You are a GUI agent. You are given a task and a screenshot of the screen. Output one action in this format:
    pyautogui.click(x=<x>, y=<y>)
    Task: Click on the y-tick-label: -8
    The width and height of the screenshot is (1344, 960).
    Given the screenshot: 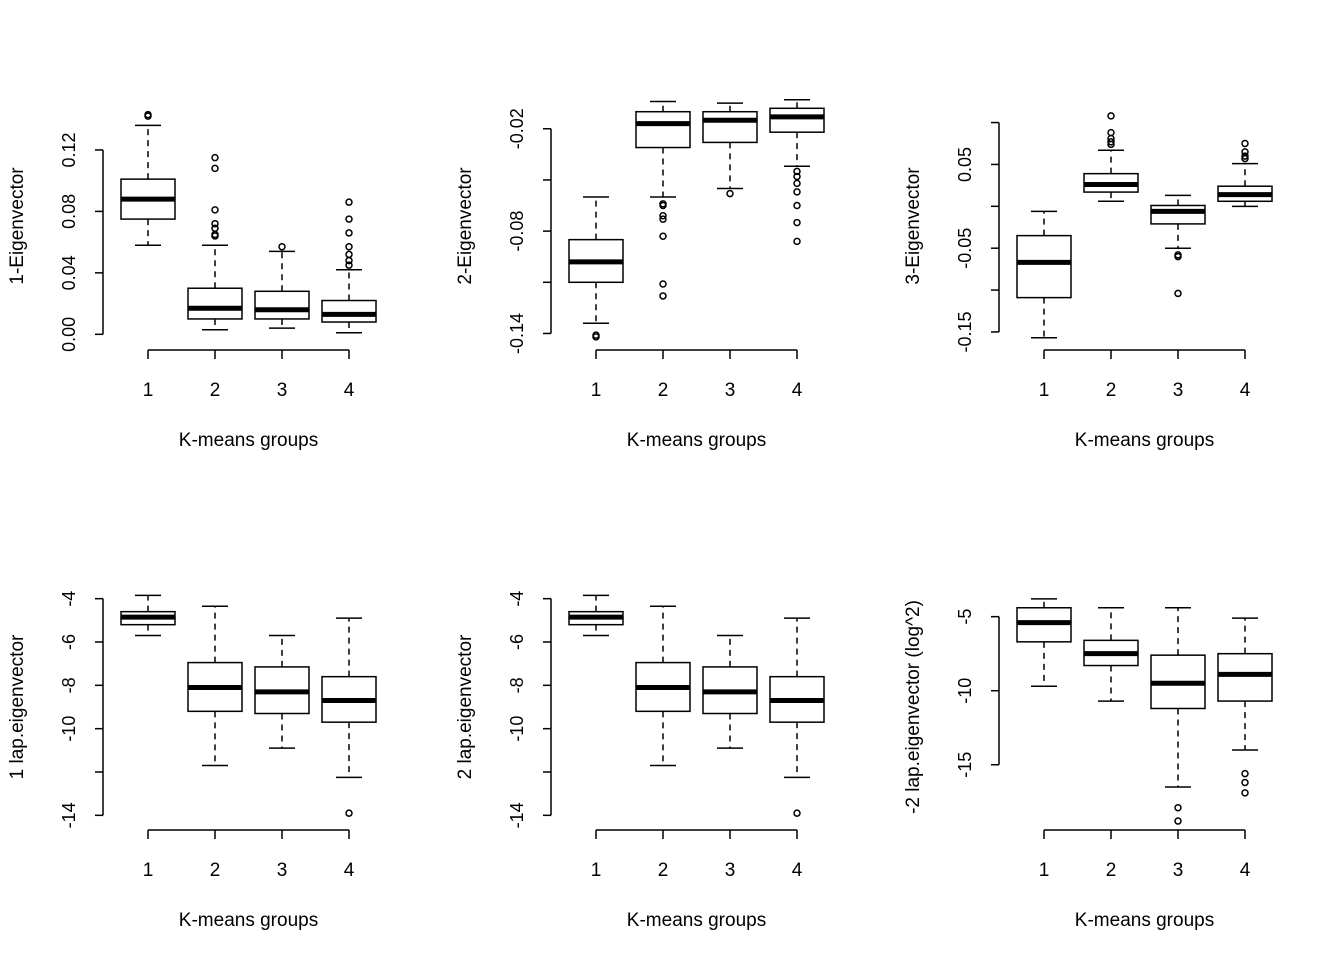 What is the action you would take?
    pyautogui.click(x=69, y=685)
    